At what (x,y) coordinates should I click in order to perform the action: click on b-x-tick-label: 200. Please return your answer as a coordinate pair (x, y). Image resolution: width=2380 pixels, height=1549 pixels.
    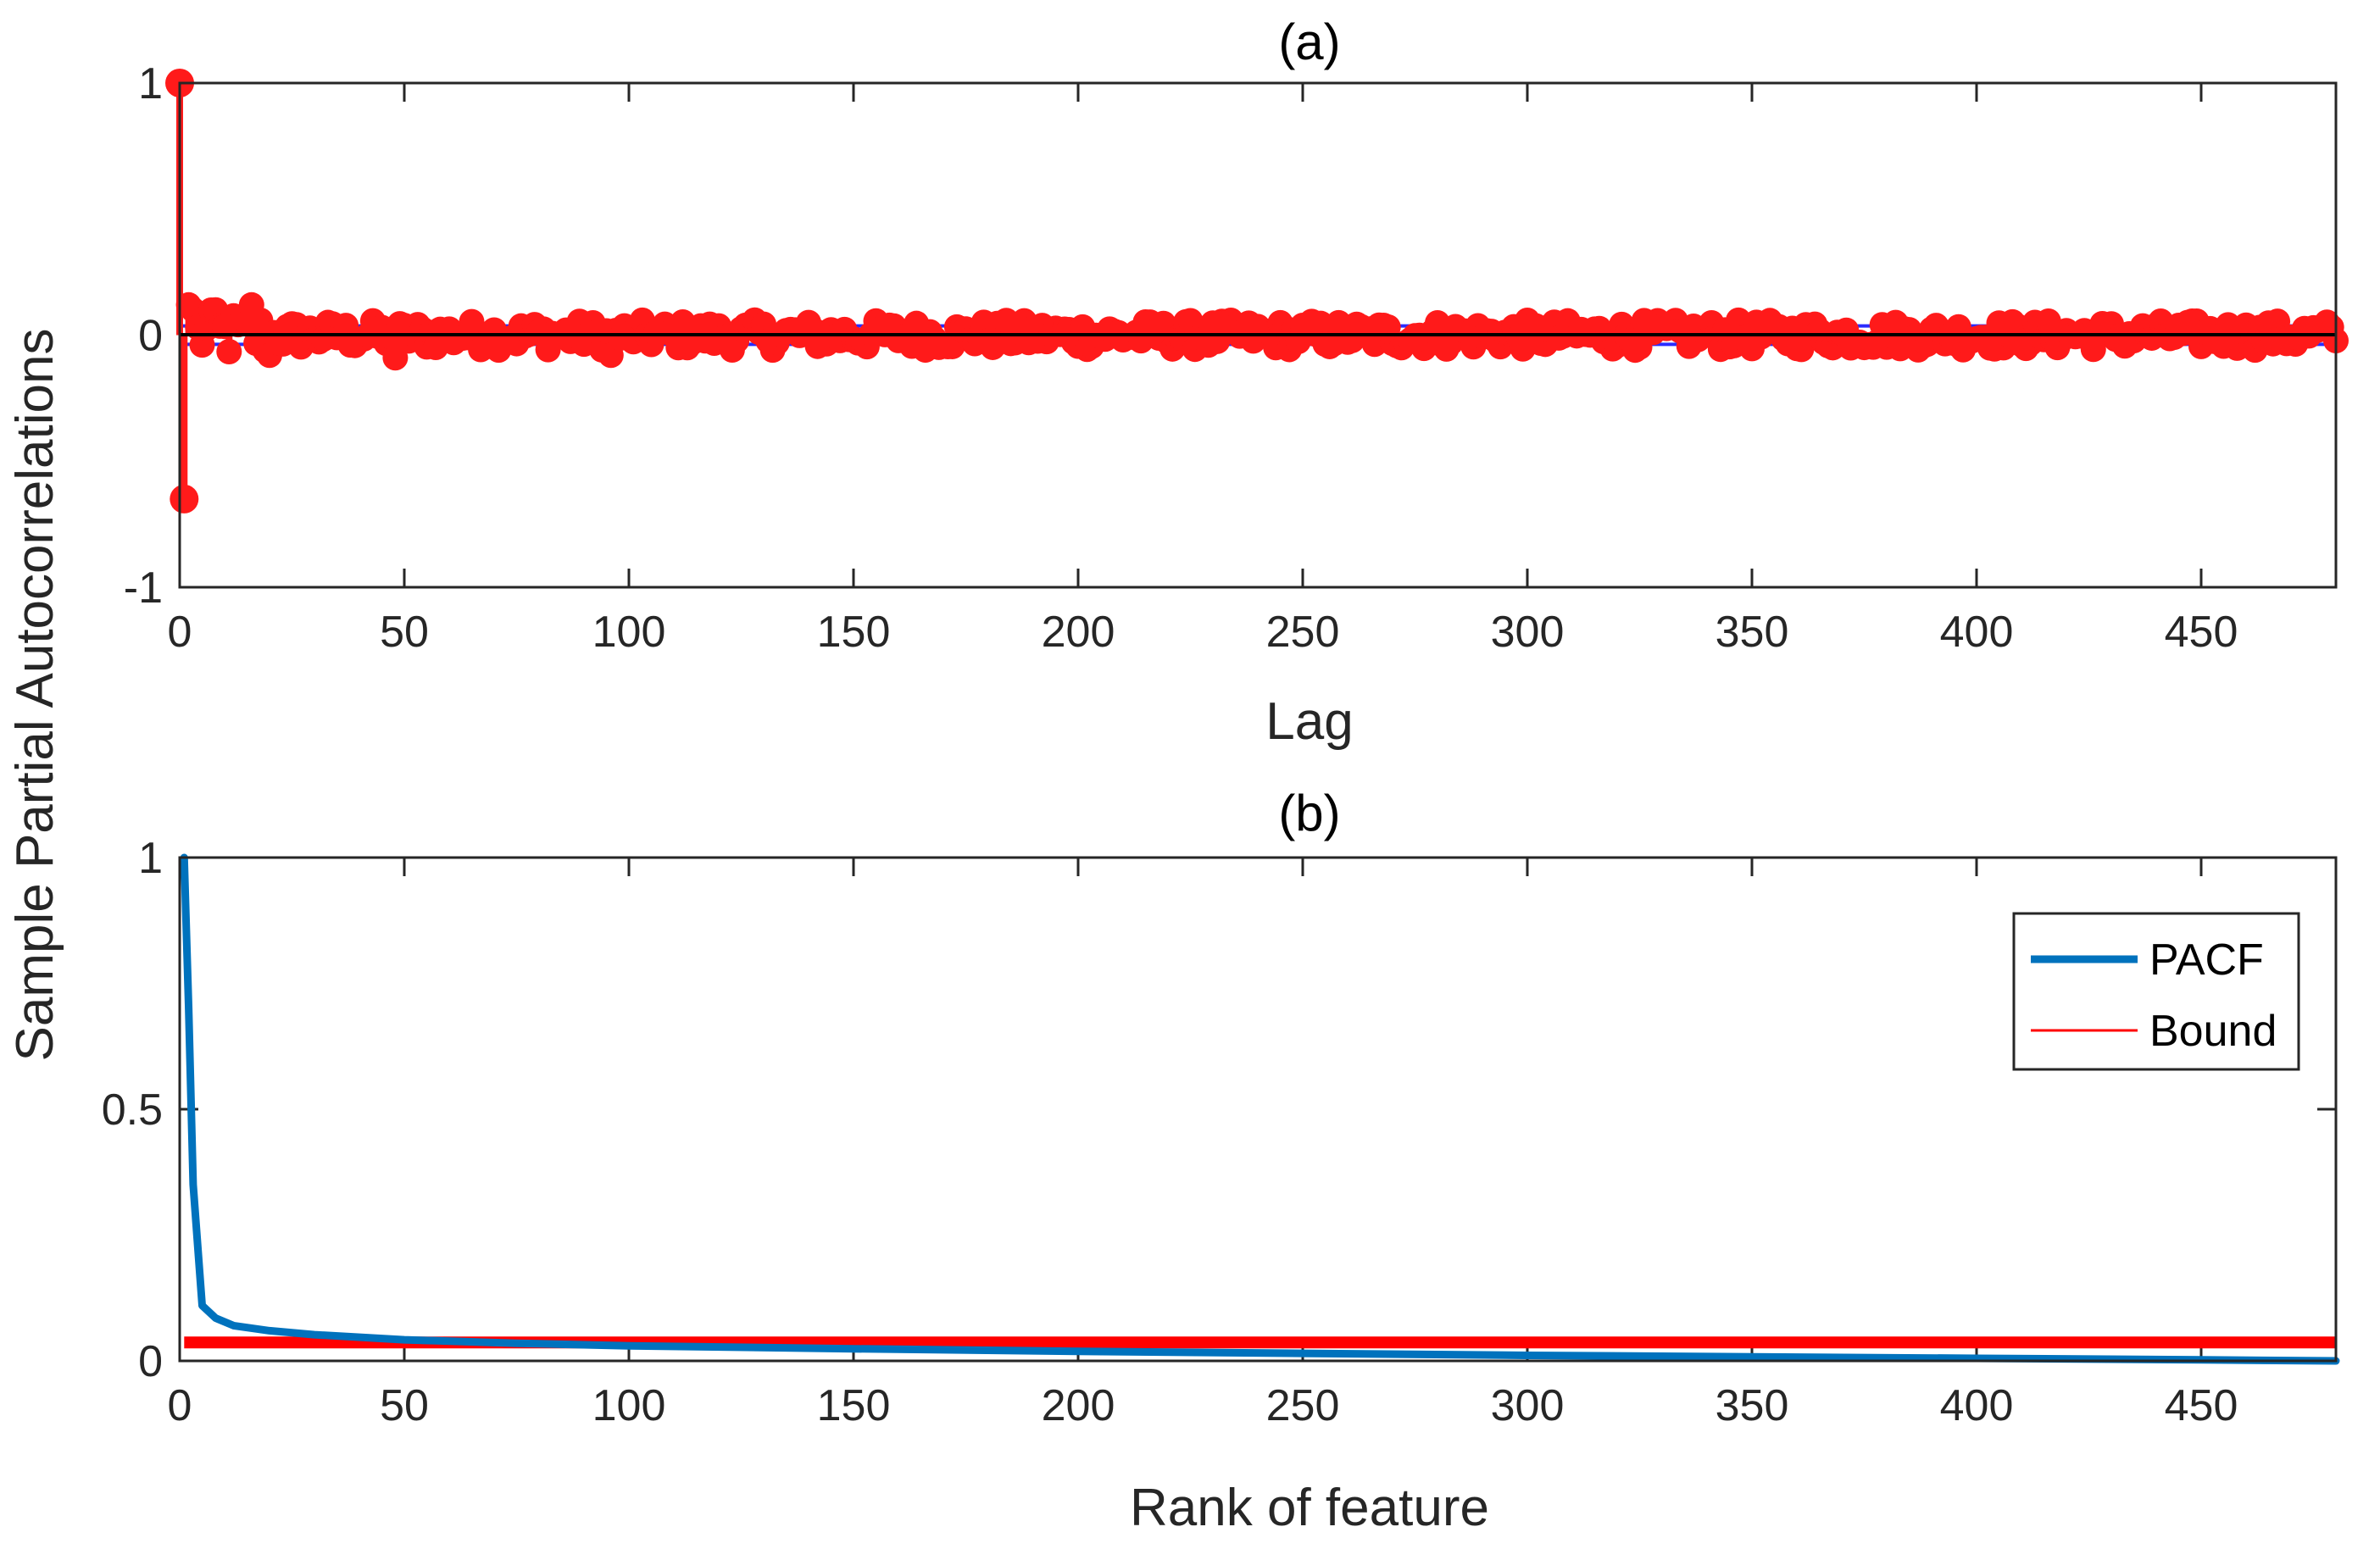
    Looking at the image, I should click on (1078, 1405).